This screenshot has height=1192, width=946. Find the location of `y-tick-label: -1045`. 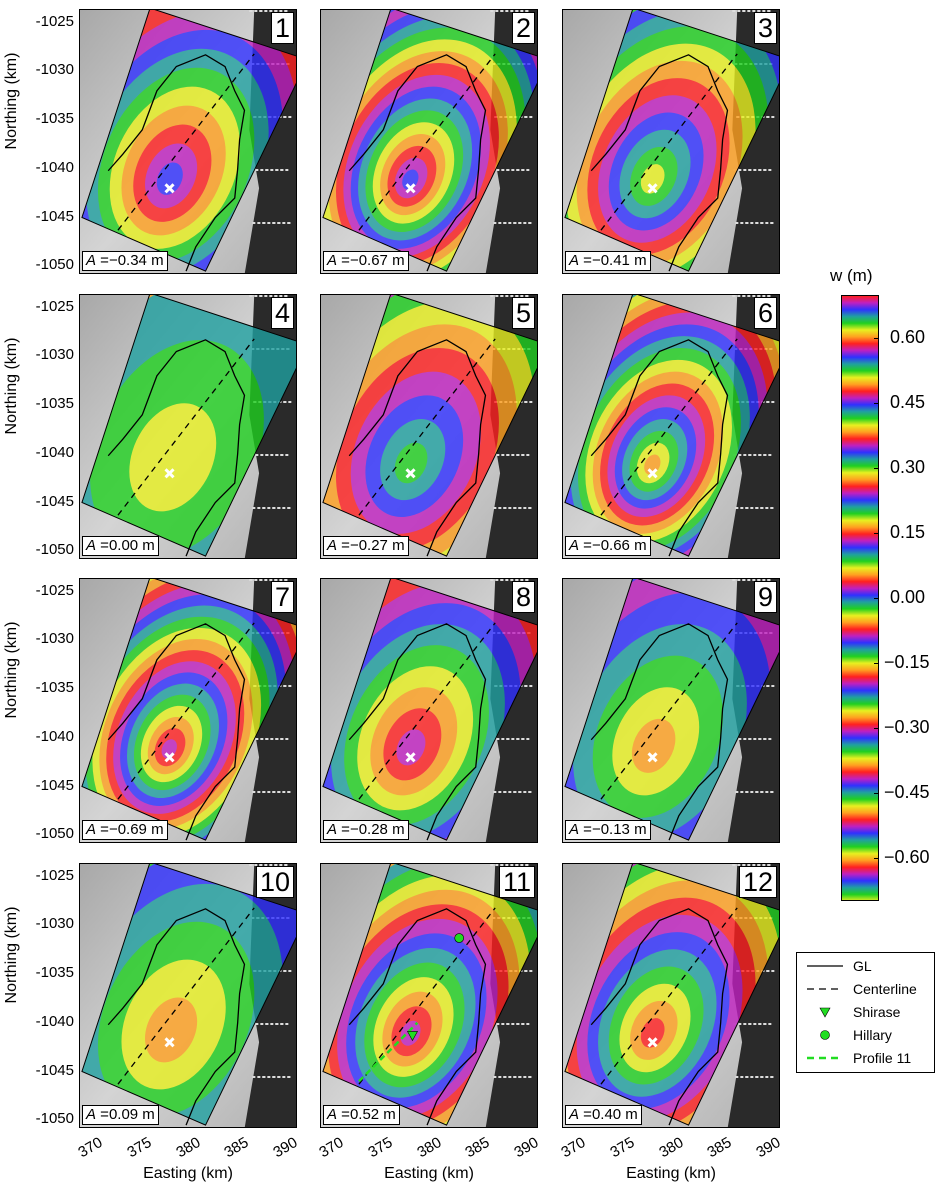

y-tick-label: -1045 is located at coordinates (54, 785).